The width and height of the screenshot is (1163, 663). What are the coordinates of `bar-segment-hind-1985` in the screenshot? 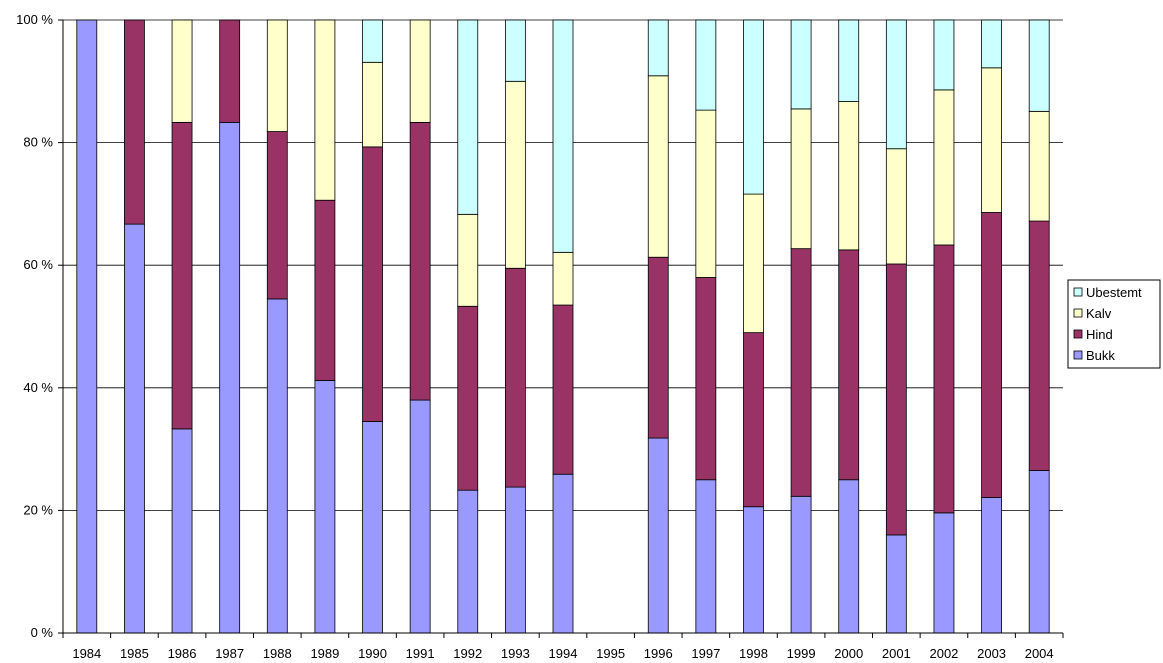 It's located at (134, 122).